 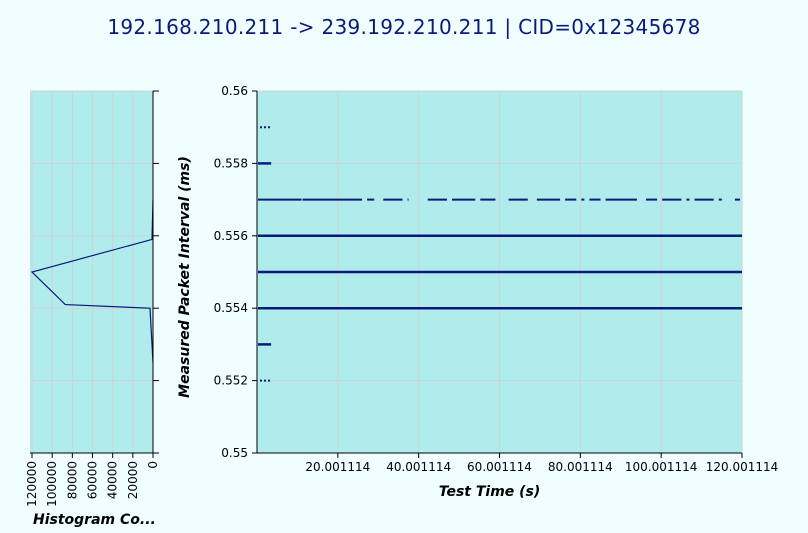 What do you see at coordinates (418, 467) in the screenshot?
I see `x-tick-label: 40.001114` at bounding box center [418, 467].